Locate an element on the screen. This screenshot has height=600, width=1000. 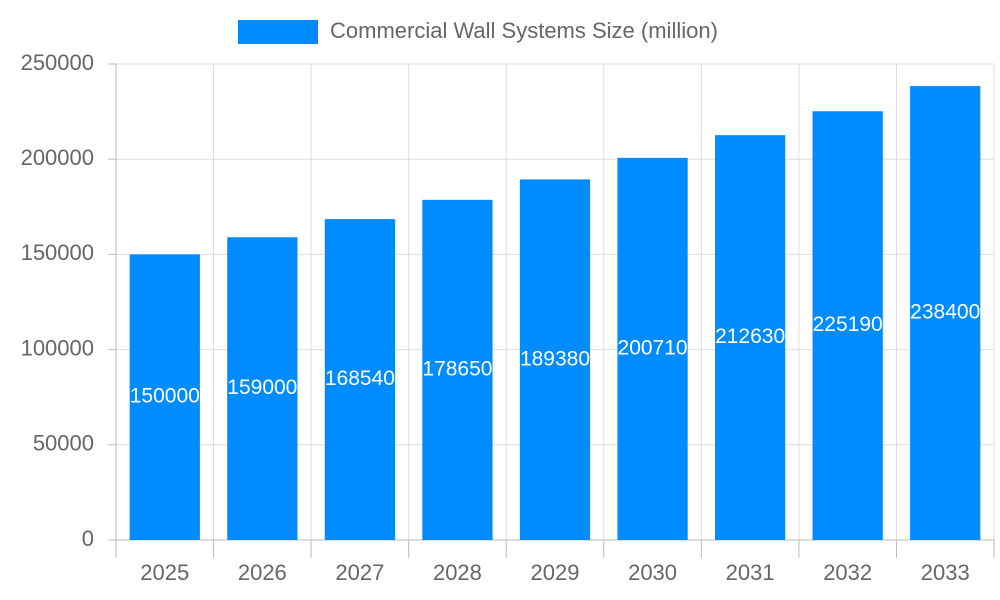
y-tick-label: 100000 is located at coordinates (57, 347).